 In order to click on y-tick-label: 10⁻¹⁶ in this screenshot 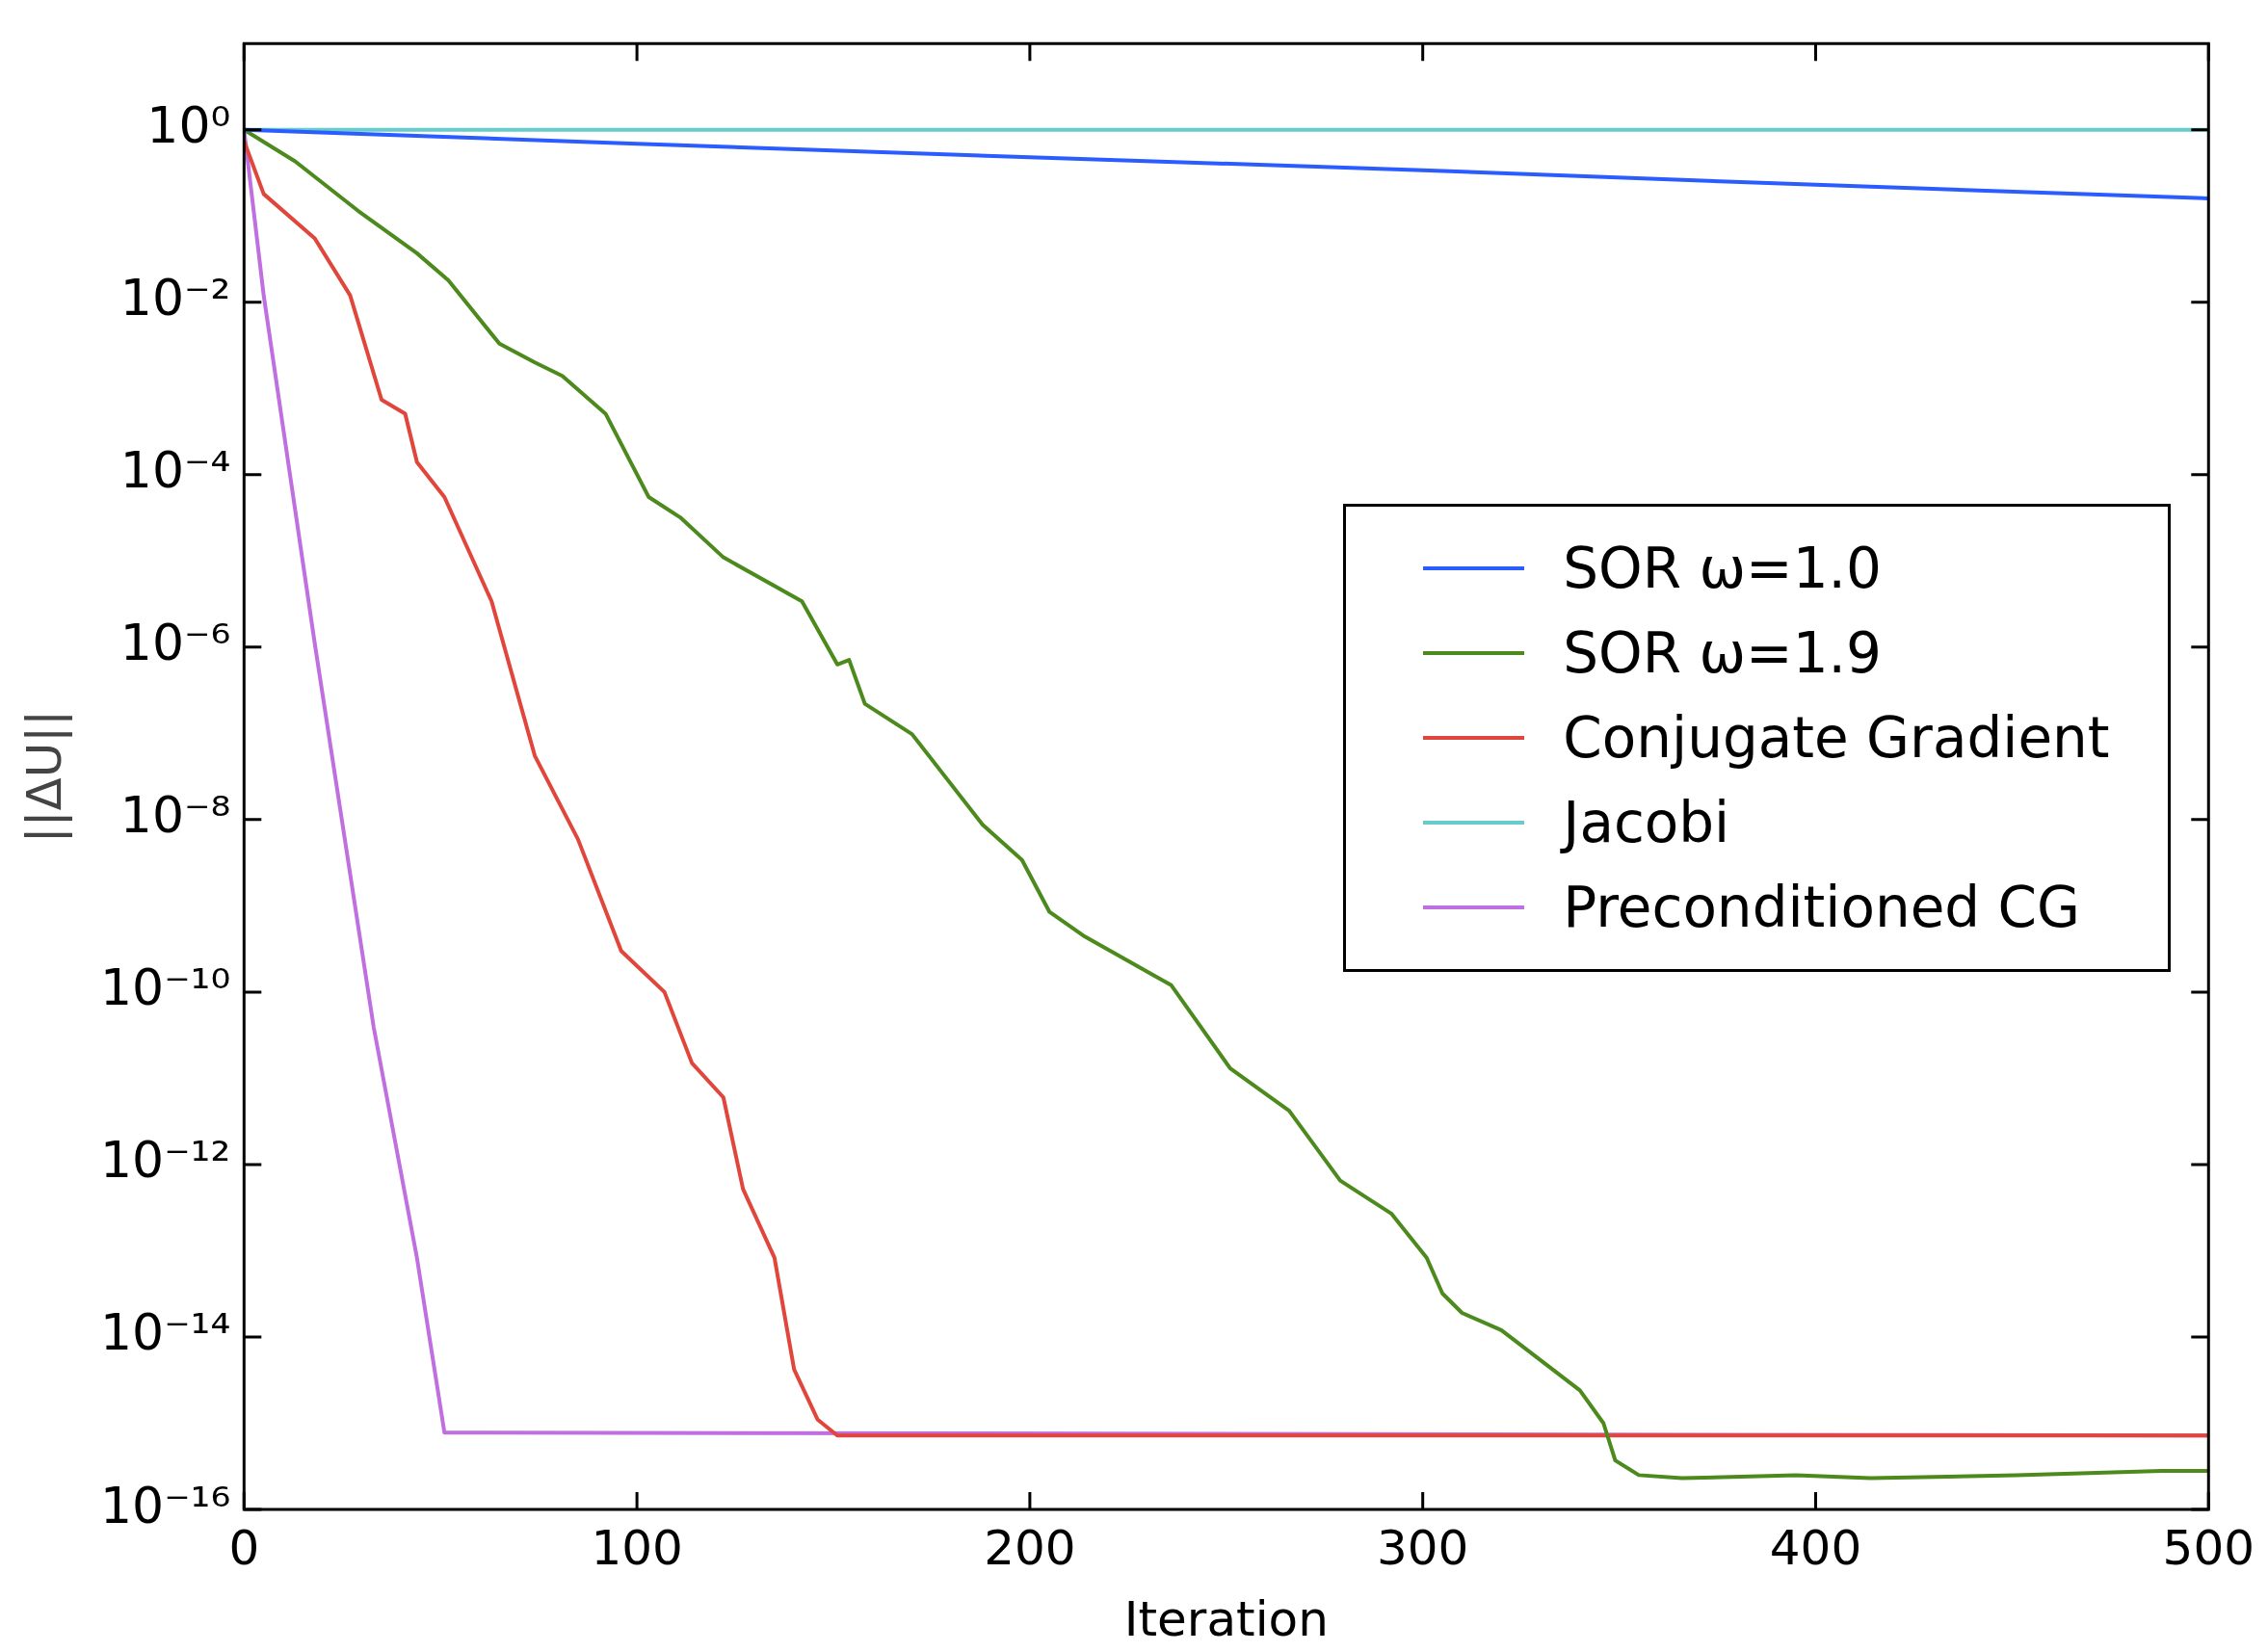, I will do `click(165, 1505)`.